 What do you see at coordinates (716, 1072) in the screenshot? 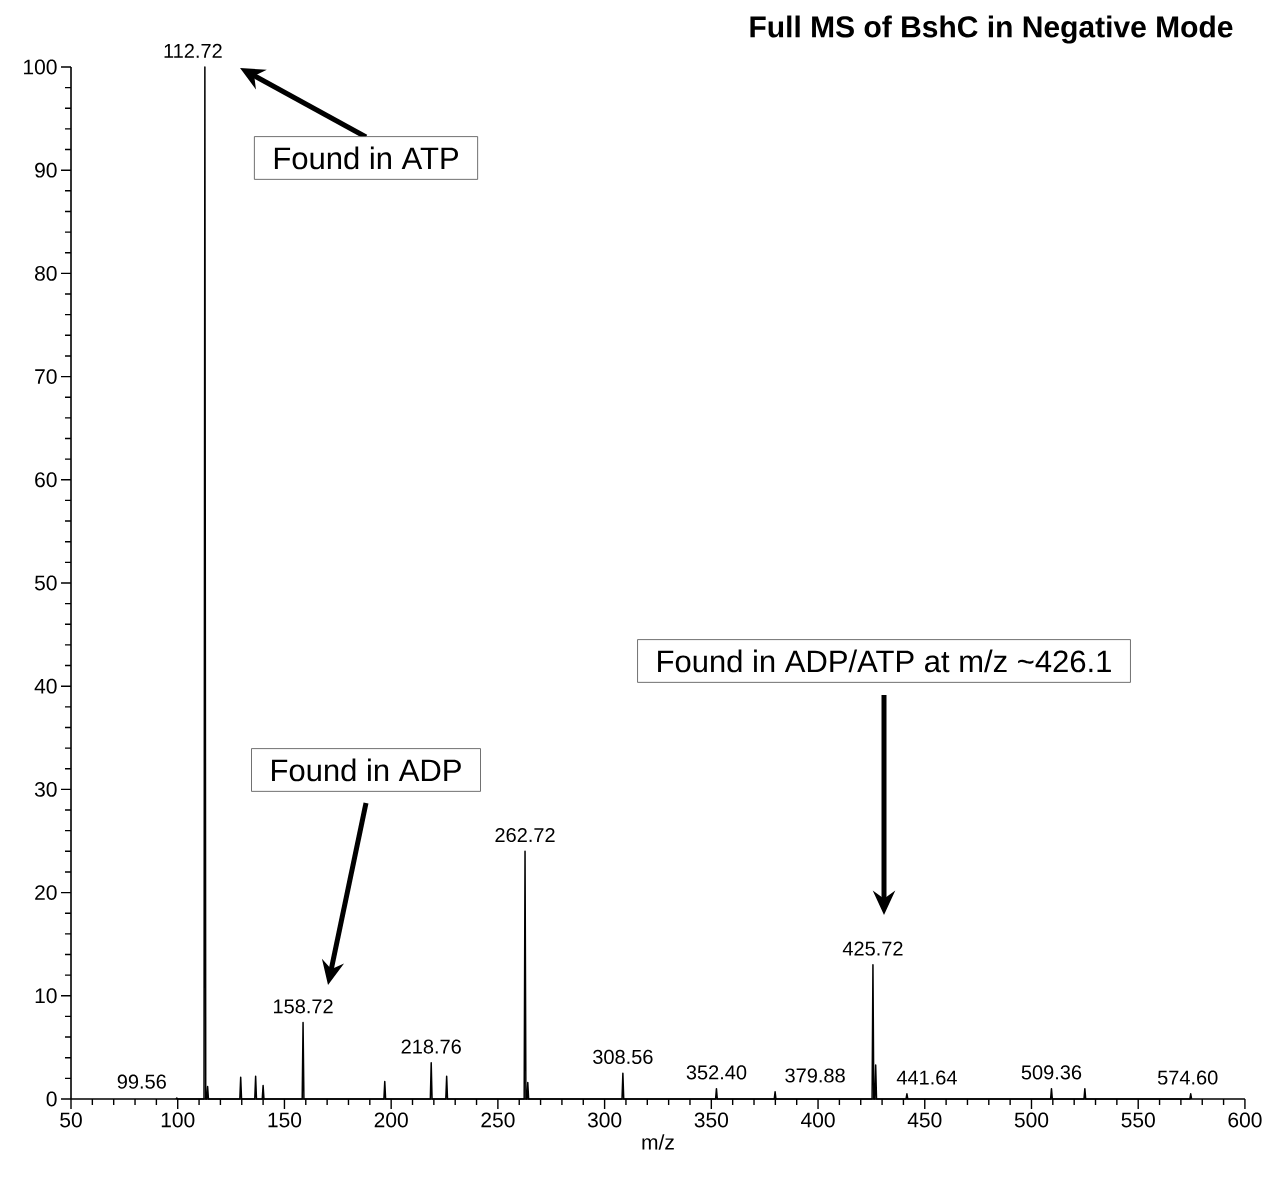
I see `annotation: 352.40` at bounding box center [716, 1072].